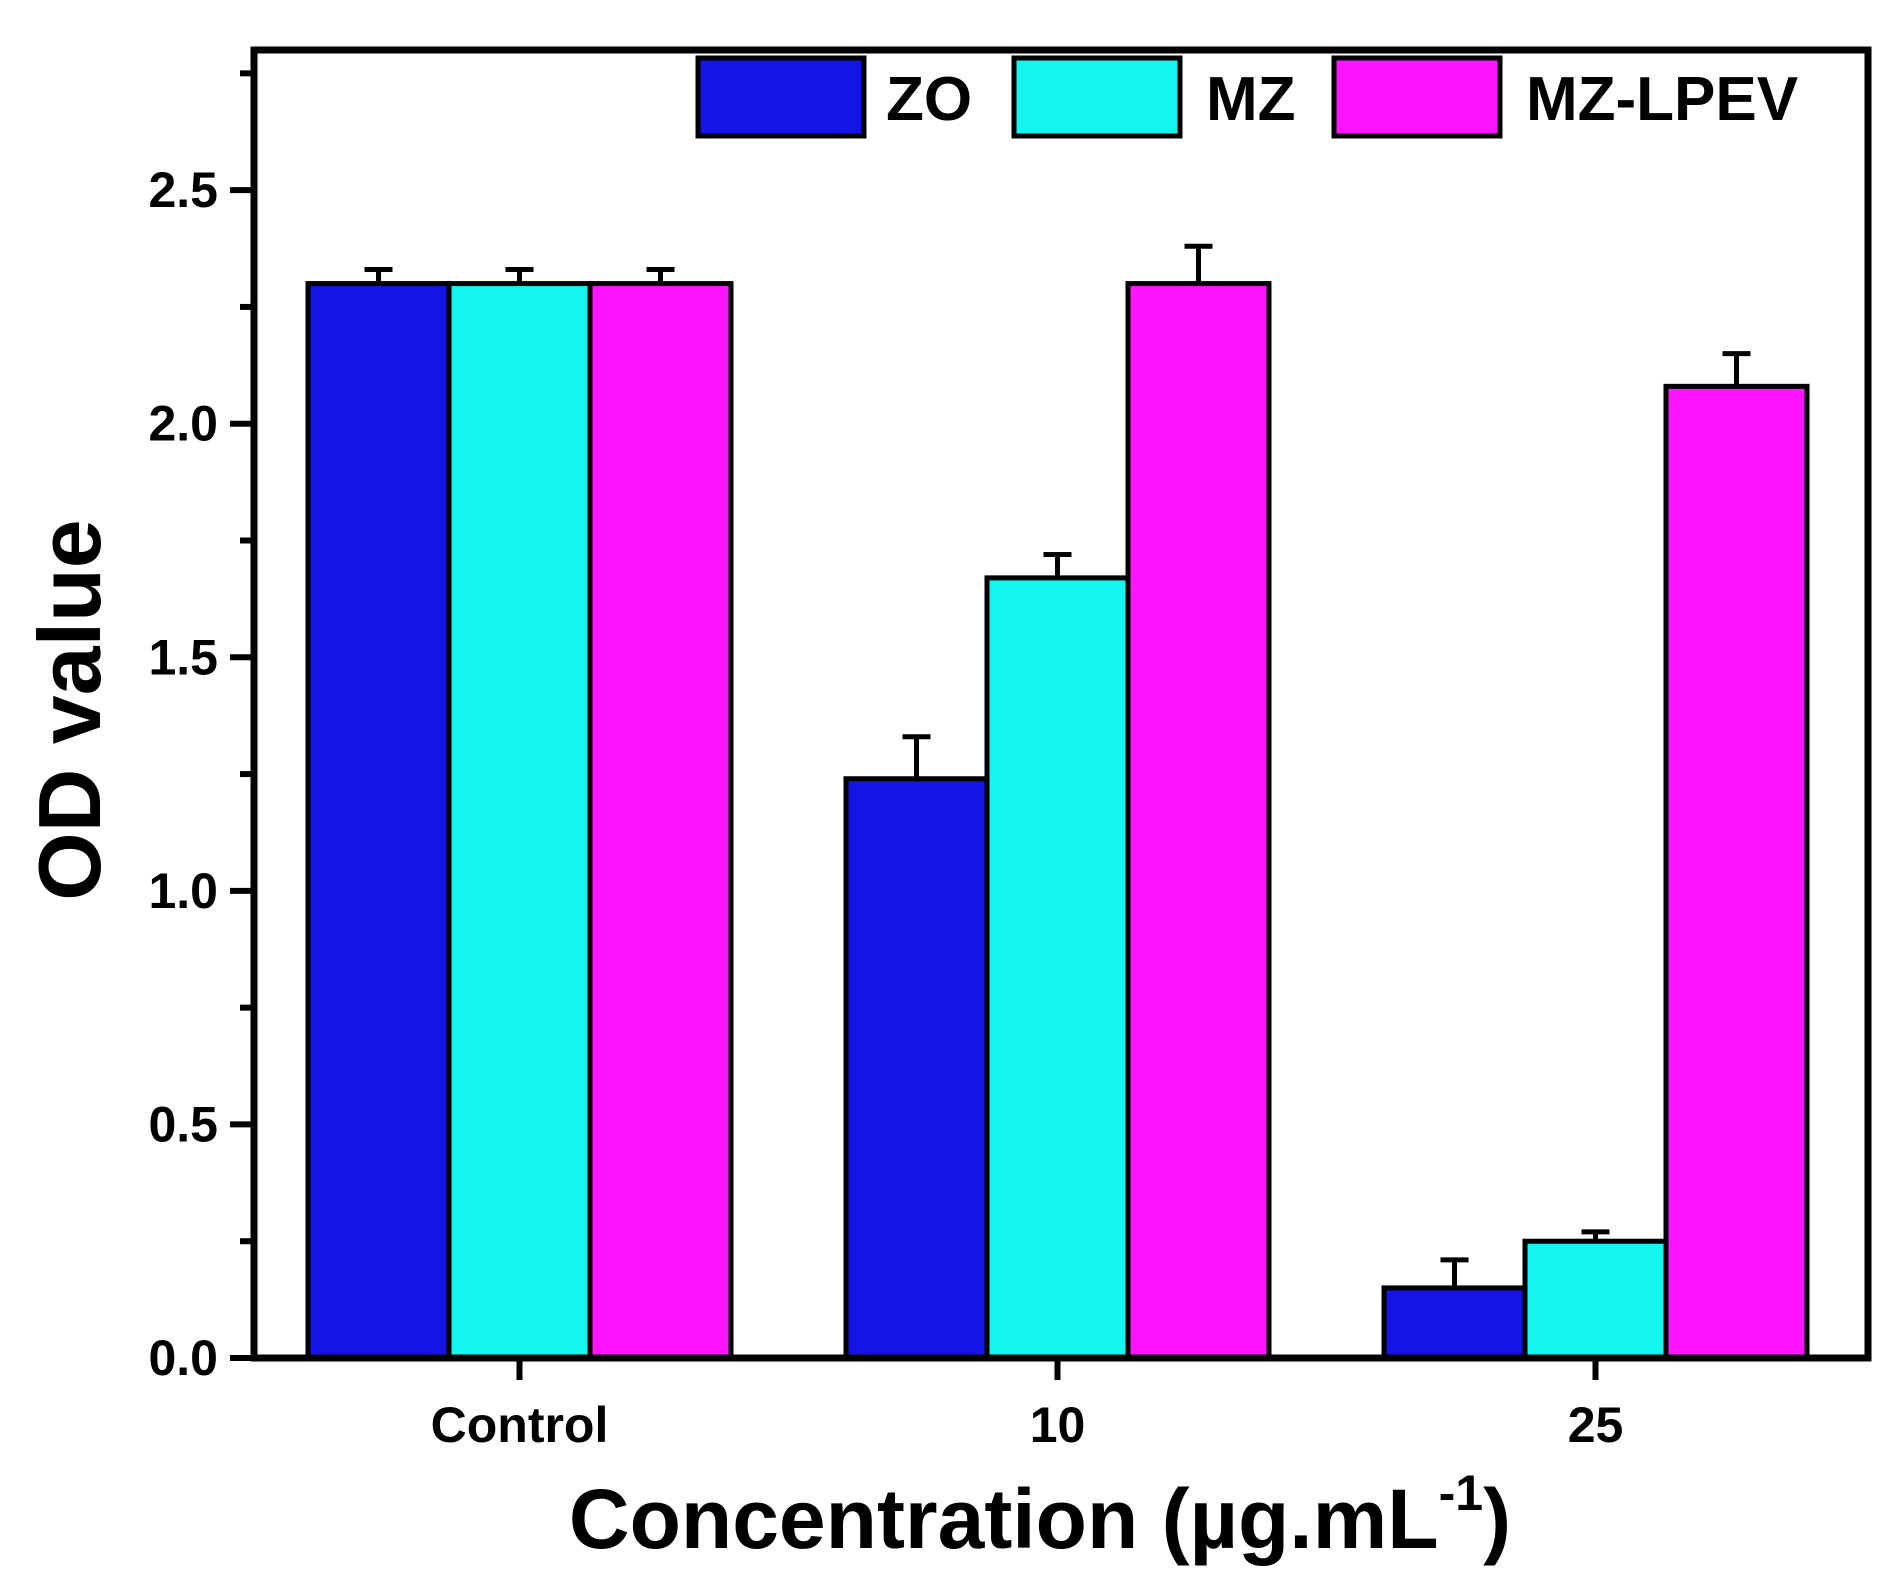 Image resolution: width=1902 pixels, height=1581 pixels. Describe the element at coordinates (781, 97) in the screenshot. I see `legend-swatch-zo` at that location.